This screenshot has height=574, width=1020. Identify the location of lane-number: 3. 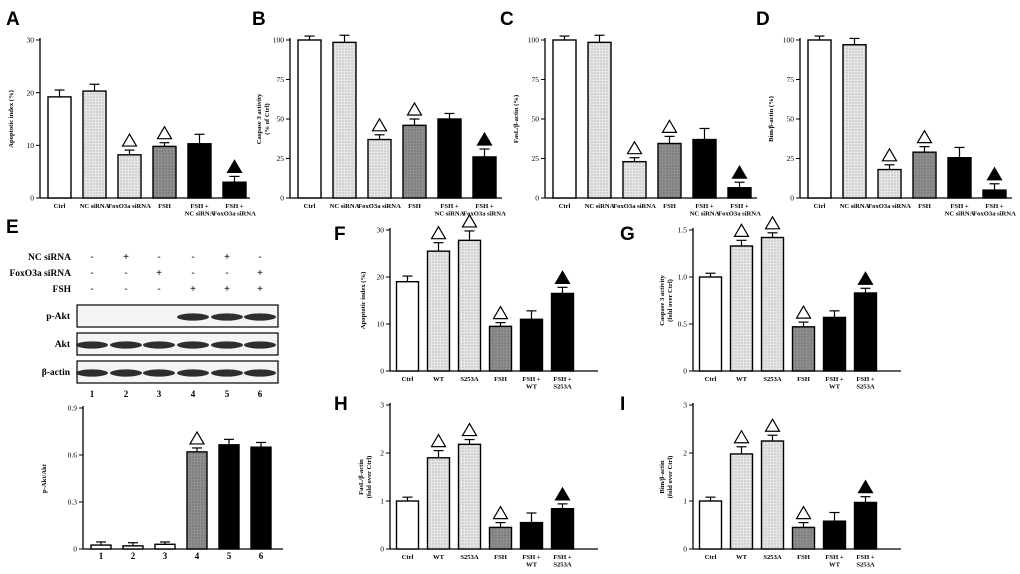
(159, 394).